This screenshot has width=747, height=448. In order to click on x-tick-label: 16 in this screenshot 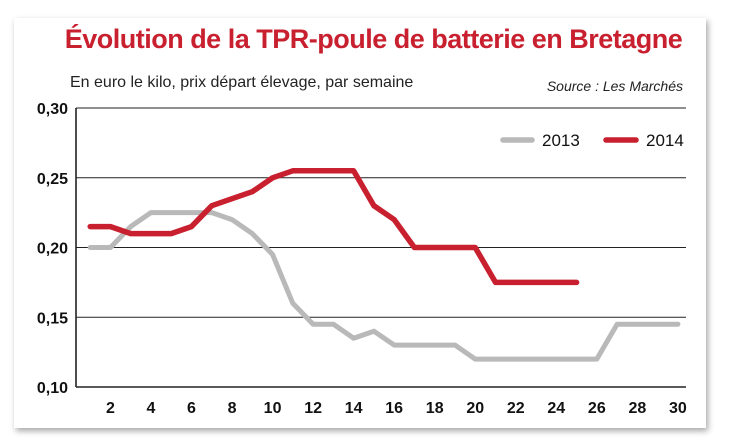, I will do `click(394, 408)`.